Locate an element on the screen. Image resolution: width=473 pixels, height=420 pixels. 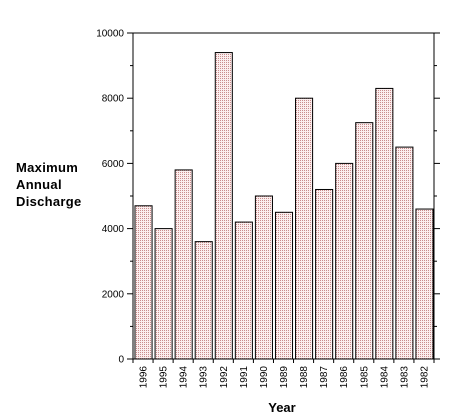
bar-1984 is located at coordinates (384, 223).